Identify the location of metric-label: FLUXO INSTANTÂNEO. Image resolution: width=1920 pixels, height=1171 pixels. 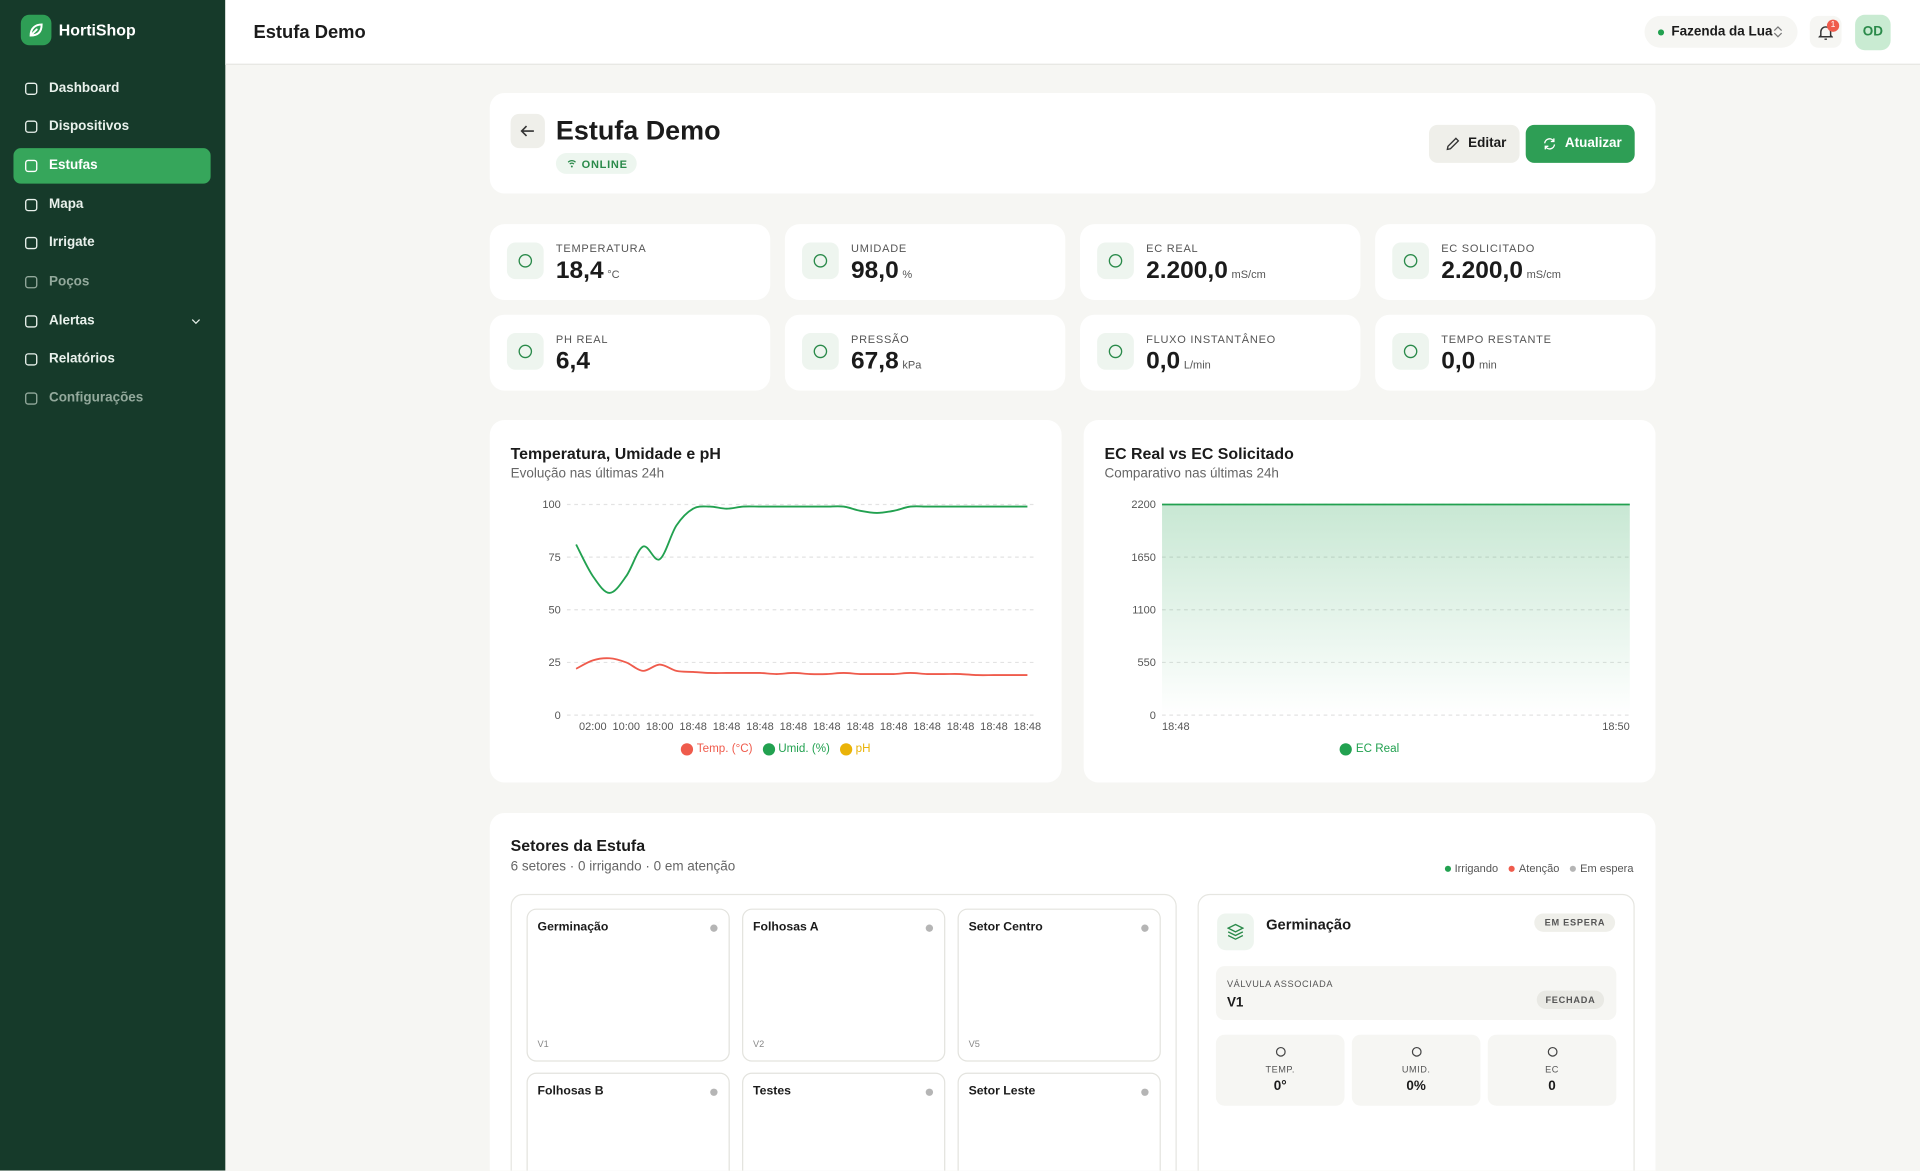
(1211, 339).